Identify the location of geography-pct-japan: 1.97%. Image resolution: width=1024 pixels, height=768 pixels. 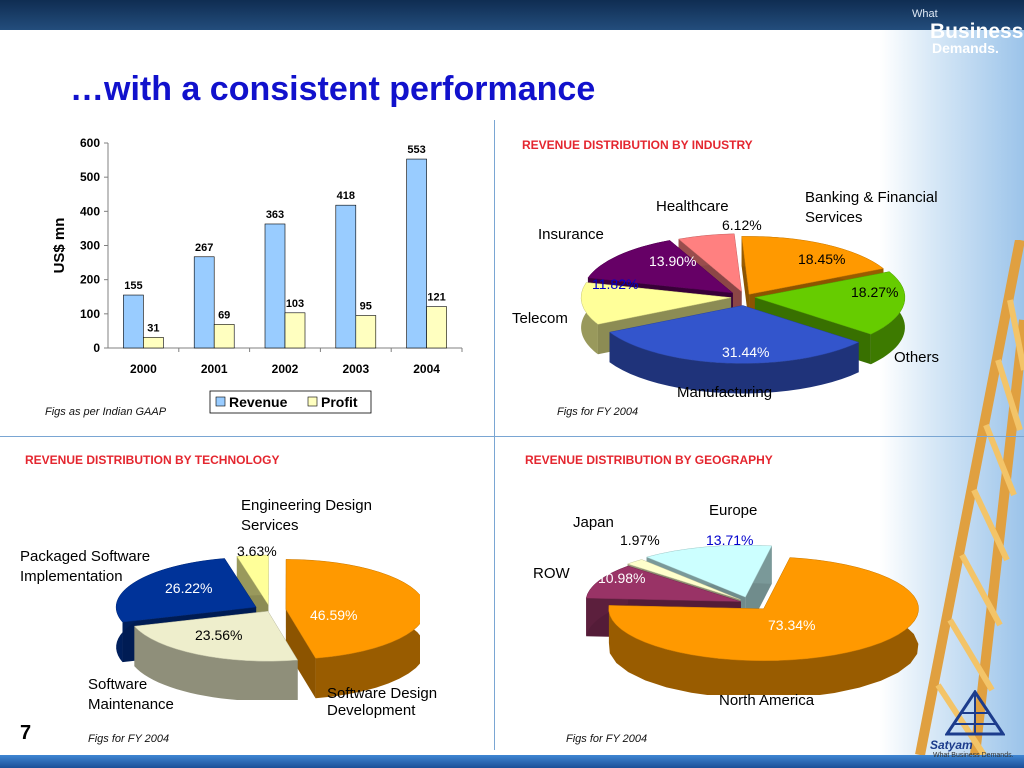
(640, 540).